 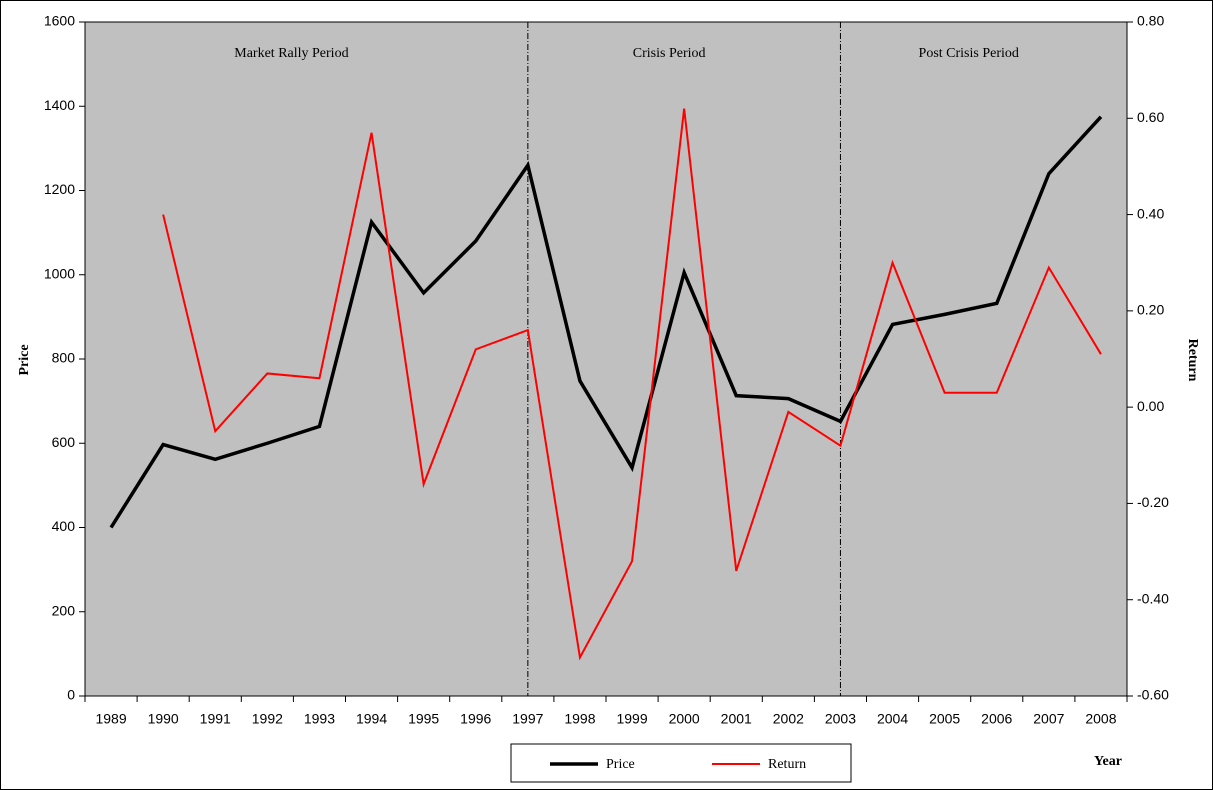 I want to click on y2-tick-label: -0.20, so click(x=1153, y=502).